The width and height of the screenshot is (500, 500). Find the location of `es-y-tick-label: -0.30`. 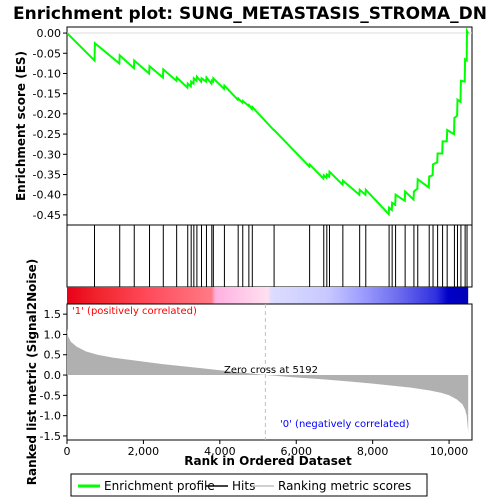

es-y-tick-label: -0.30 is located at coordinates (47, 154).